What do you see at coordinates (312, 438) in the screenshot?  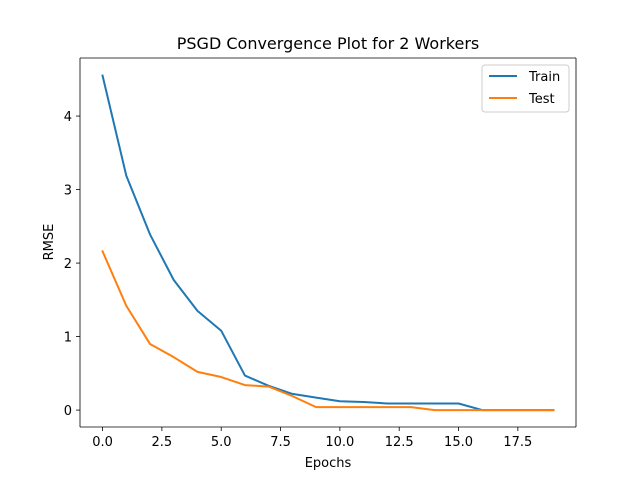 I see `x-ticks: 0.0 2.5 5.0 7.5 10.0 12.5 15.0 17.5` at bounding box center [312, 438].